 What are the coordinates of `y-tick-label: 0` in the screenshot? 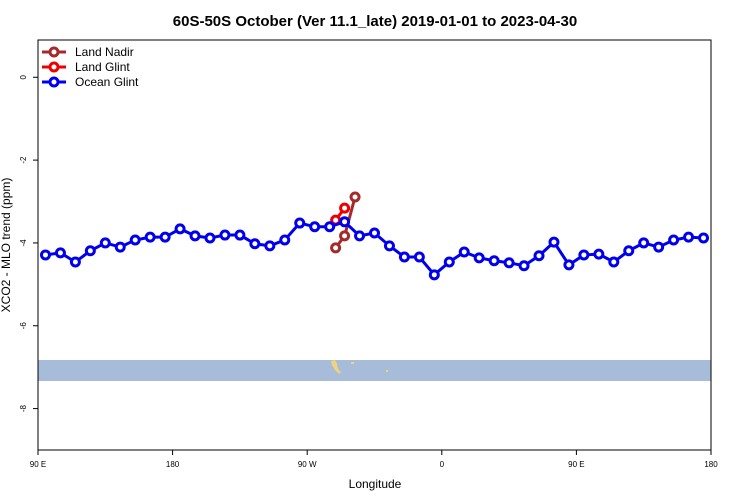 It's located at (23, 76).